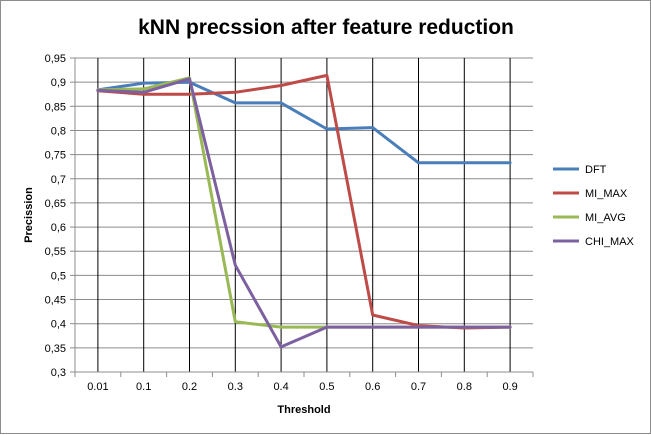 The height and width of the screenshot is (435, 651). I want to click on y-tick-label: 0,45, so click(55, 301).